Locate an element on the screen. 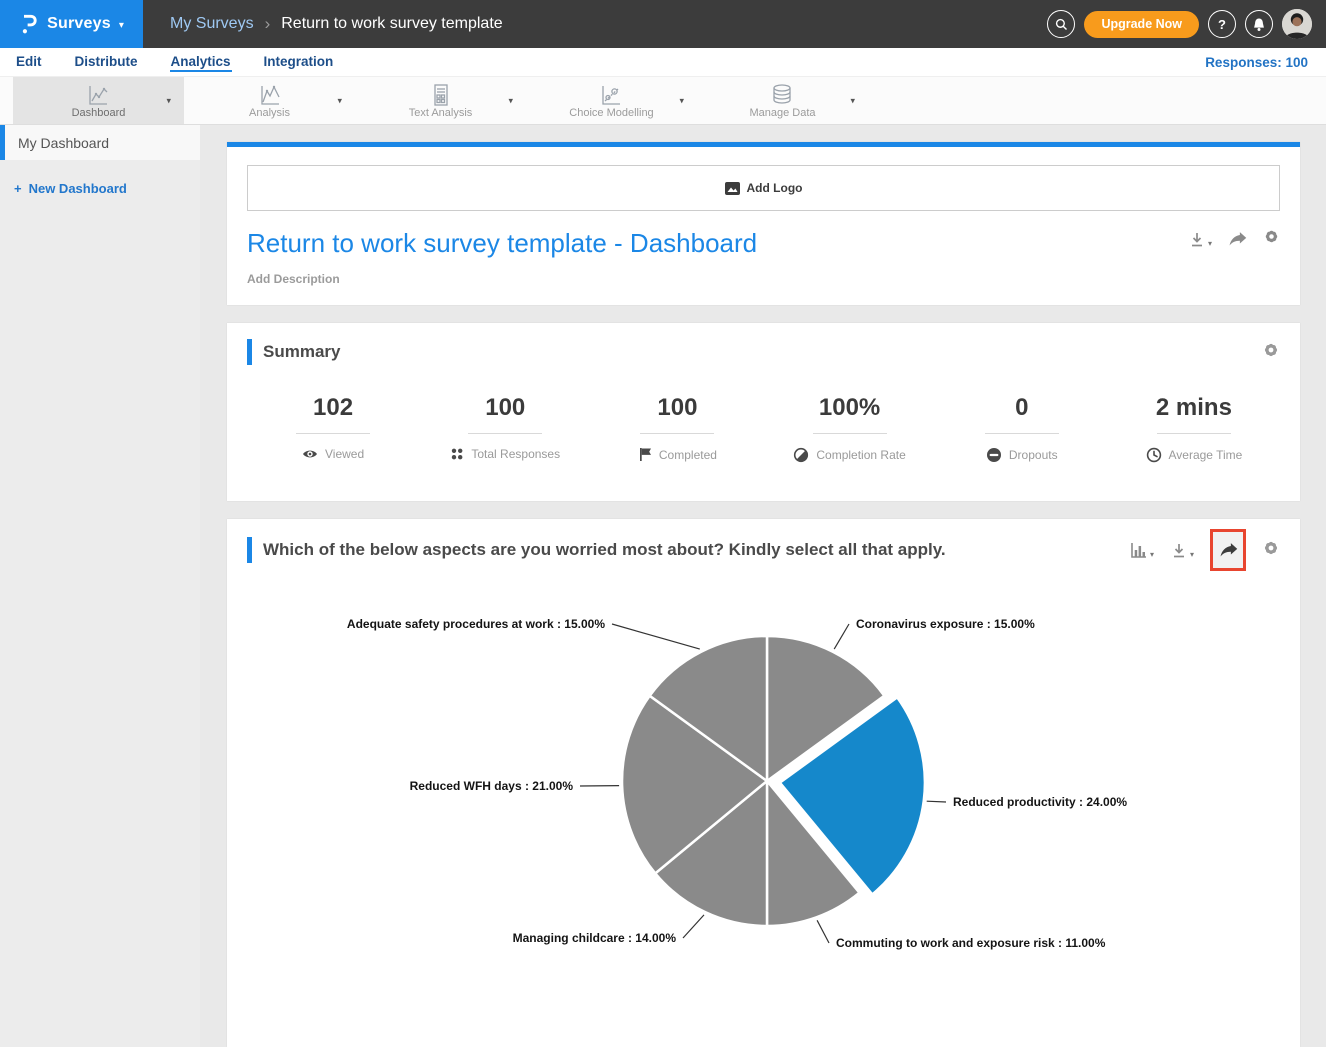 Image resolution: width=1326 pixels, height=1047 pixels. chart-type-button: ▾ is located at coordinates (1141, 550).